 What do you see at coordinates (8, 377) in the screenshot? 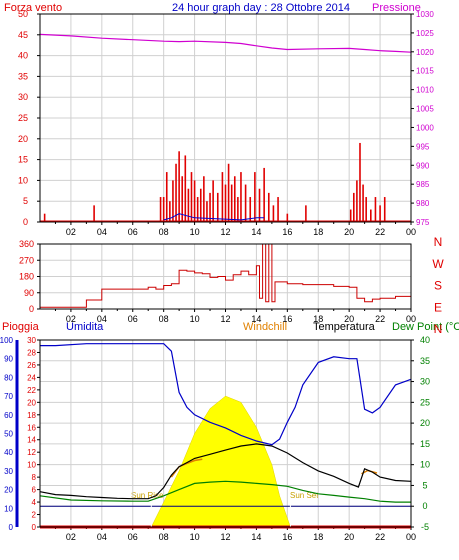
I see `humidity-tick-label: 80` at bounding box center [8, 377].